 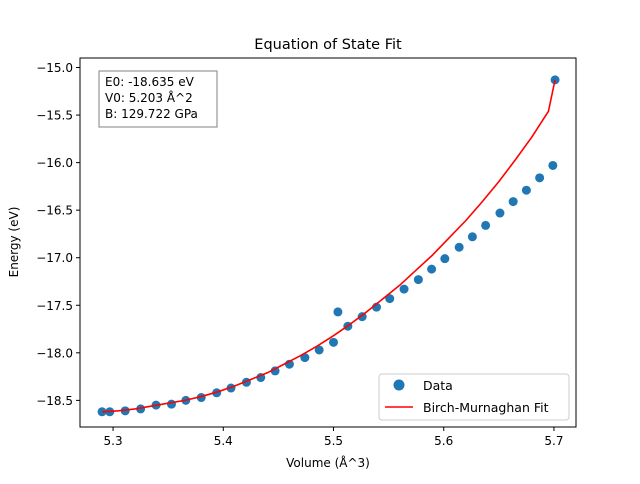 What do you see at coordinates (149, 97) in the screenshot?
I see `annotation-line-v0: V0: 5.203 Å^2` at bounding box center [149, 97].